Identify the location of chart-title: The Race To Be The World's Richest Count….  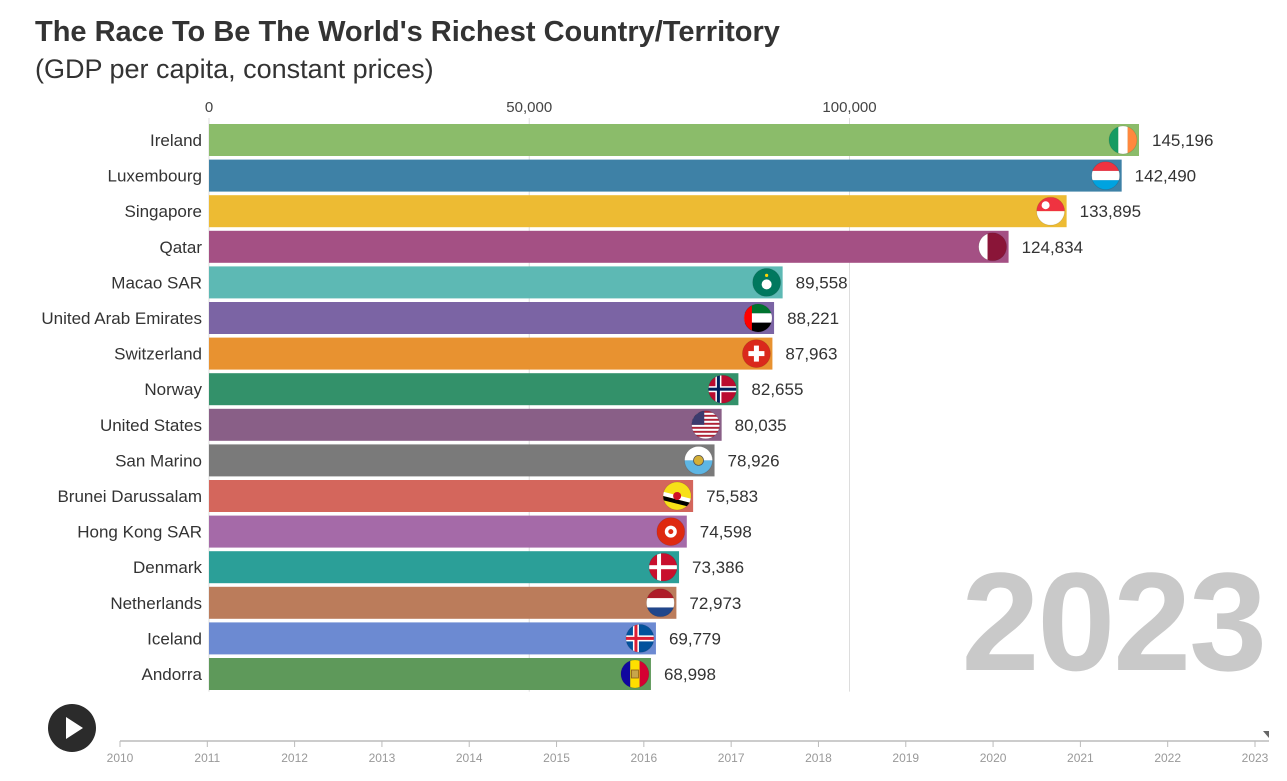
(407, 32).